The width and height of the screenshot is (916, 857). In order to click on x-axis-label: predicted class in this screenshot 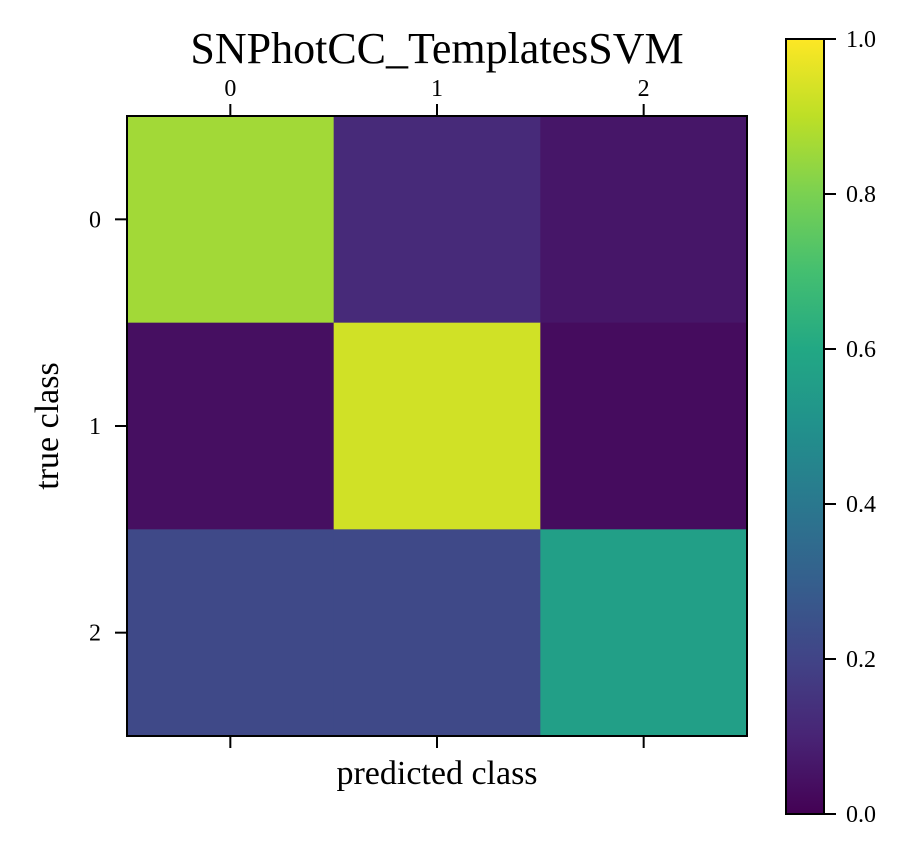, I will do `click(436, 773)`.